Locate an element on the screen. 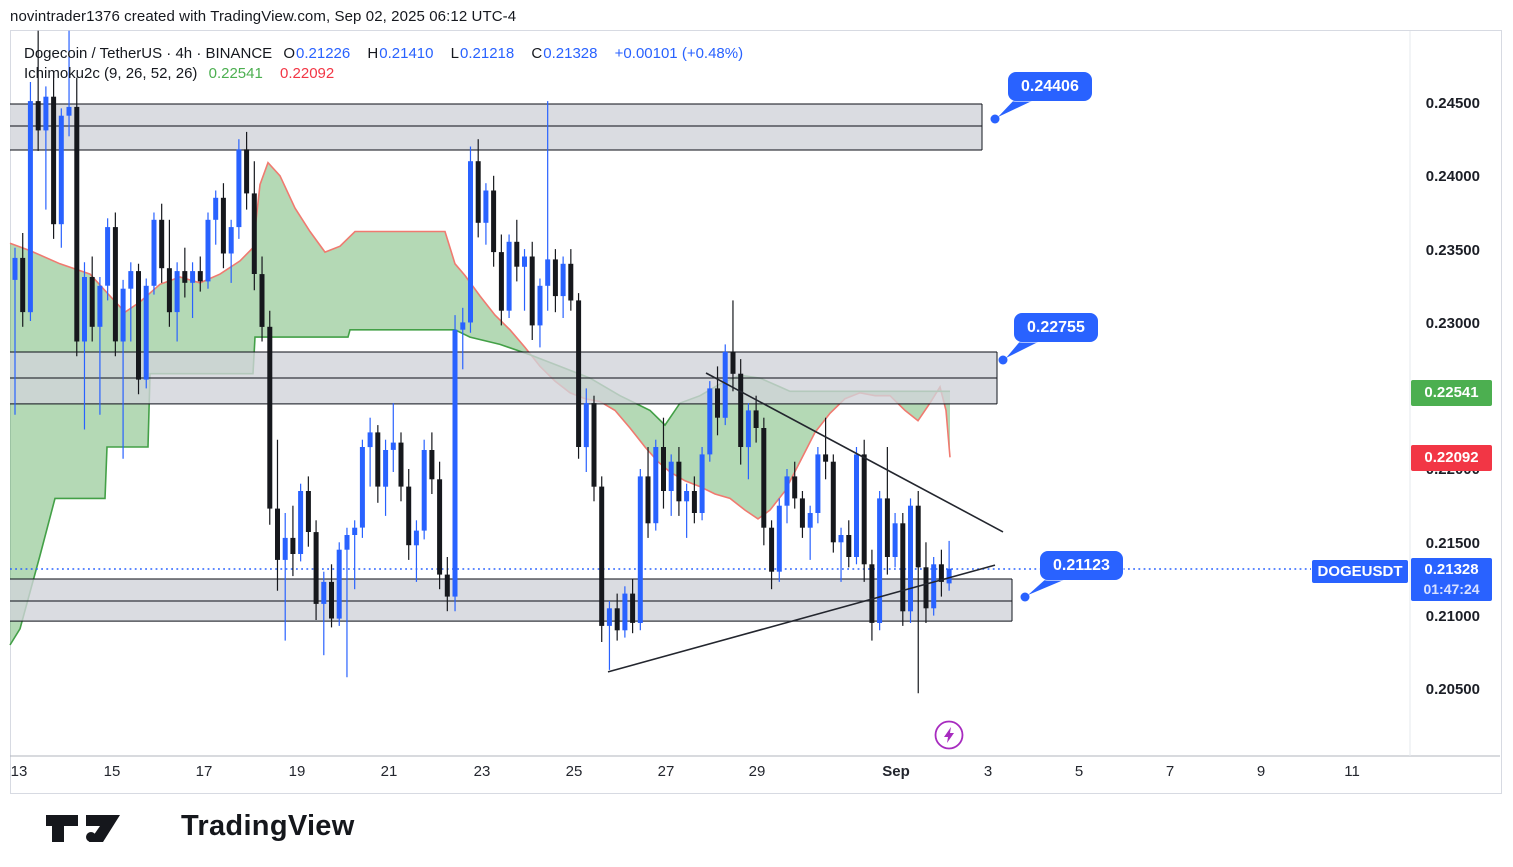  time-axis-label: 23 is located at coordinates (482, 771).